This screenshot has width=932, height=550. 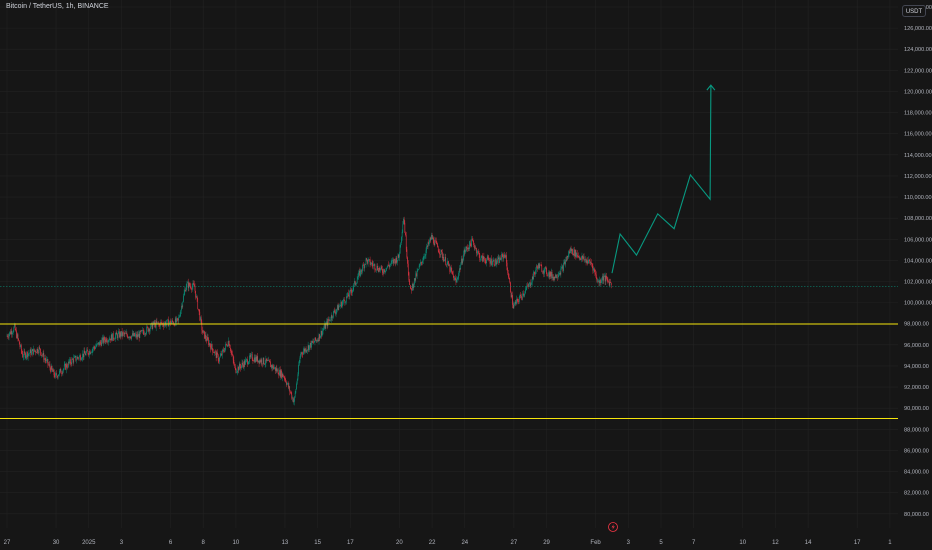 What do you see at coordinates (808, 543) in the screenshot?
I see `x-tick-label: 14` at bounding box center [808, 543].